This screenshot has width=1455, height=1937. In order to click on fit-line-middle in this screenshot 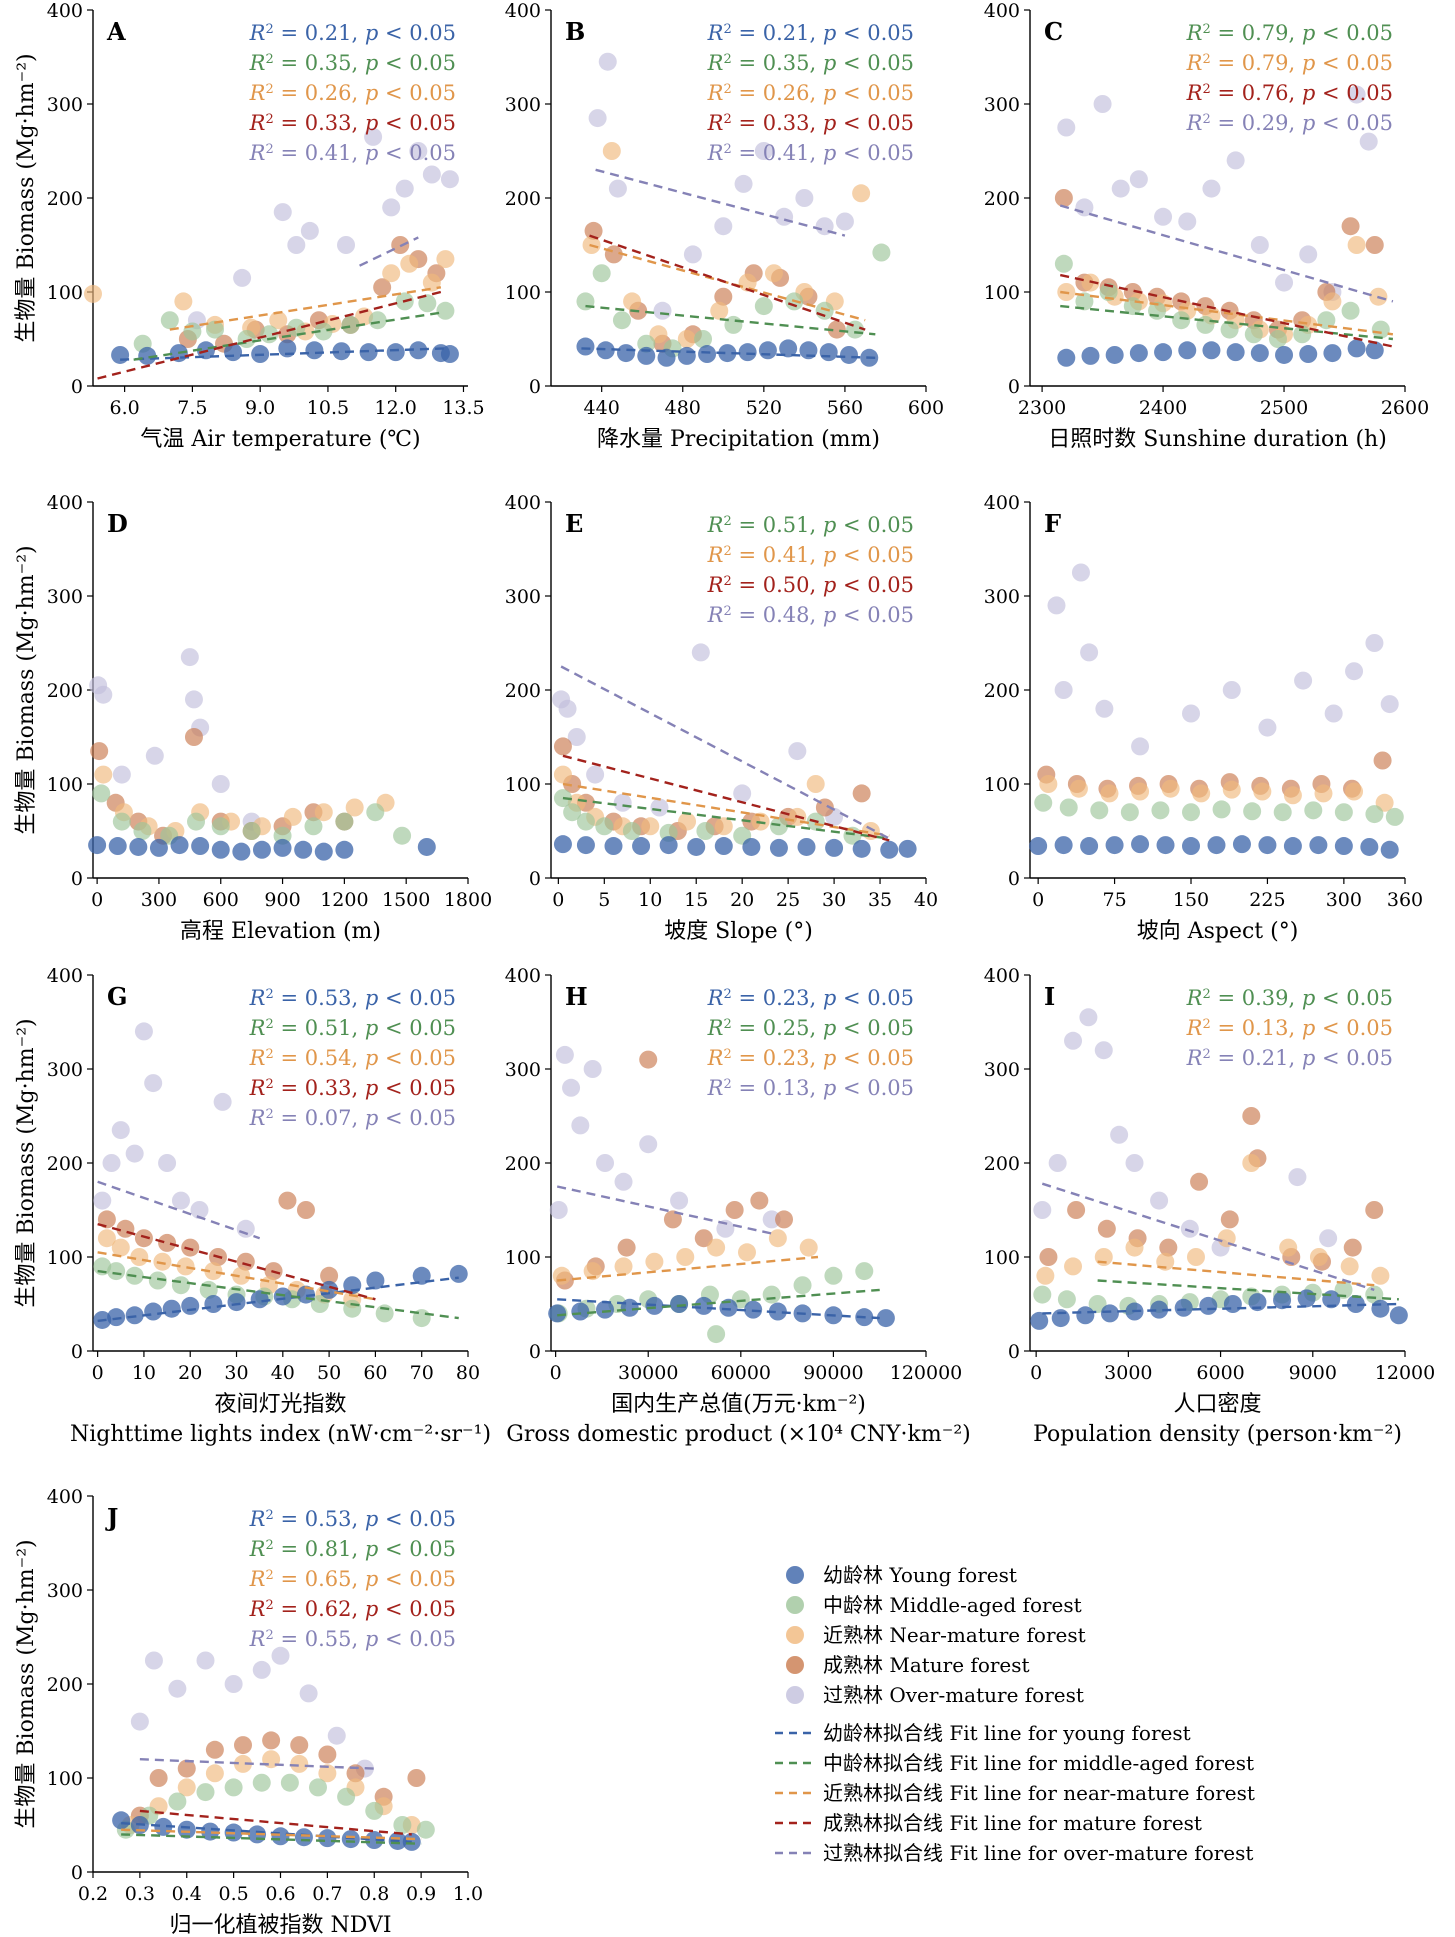, I will do `click(271, 1839)`.